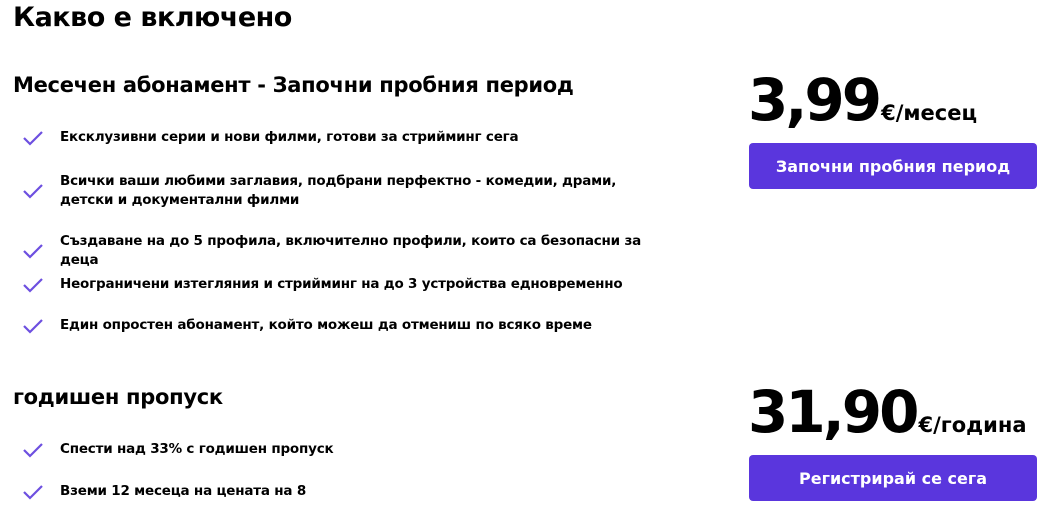 The height and width of the screenshot is (515, 1049). Describe the element at coordinates (893, 478) in the screenshot. I see `register-now-button: Регистрирай се сега` at that location.